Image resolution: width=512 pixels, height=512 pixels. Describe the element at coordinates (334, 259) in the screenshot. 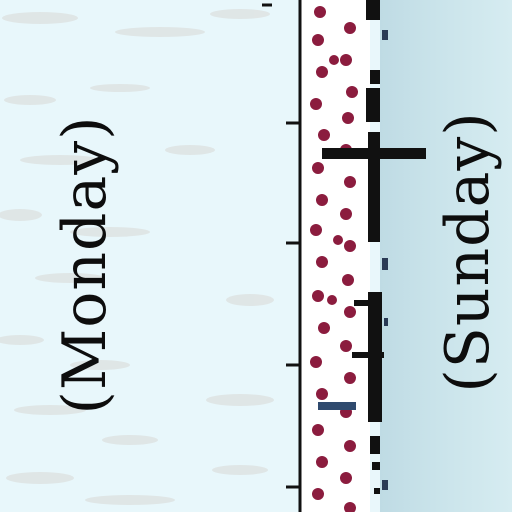

I see `dot-pattern` at that location.